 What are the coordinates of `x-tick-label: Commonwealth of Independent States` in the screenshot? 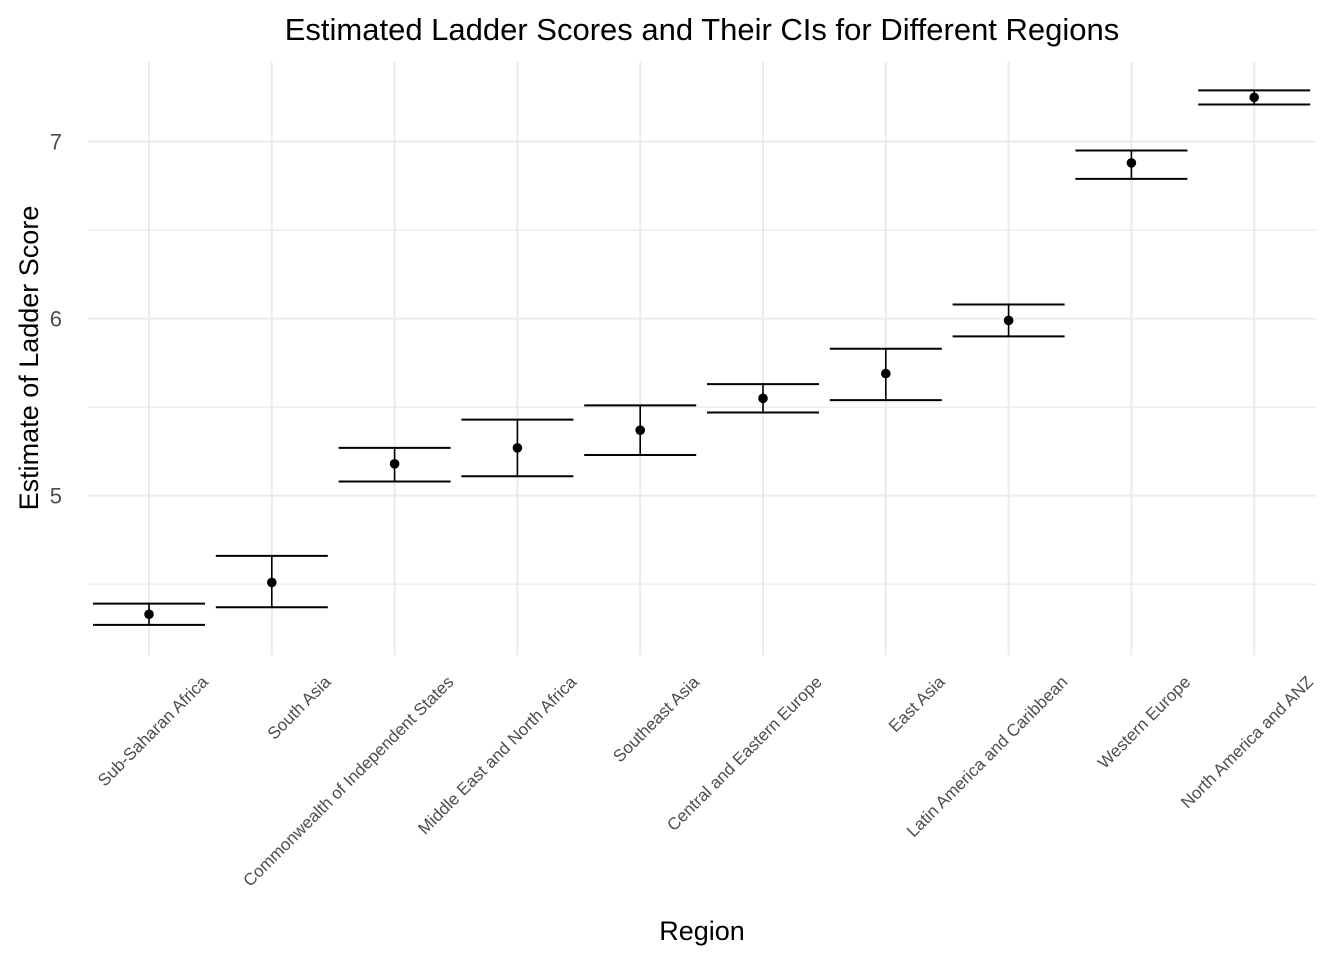 It's located at (349, 781).